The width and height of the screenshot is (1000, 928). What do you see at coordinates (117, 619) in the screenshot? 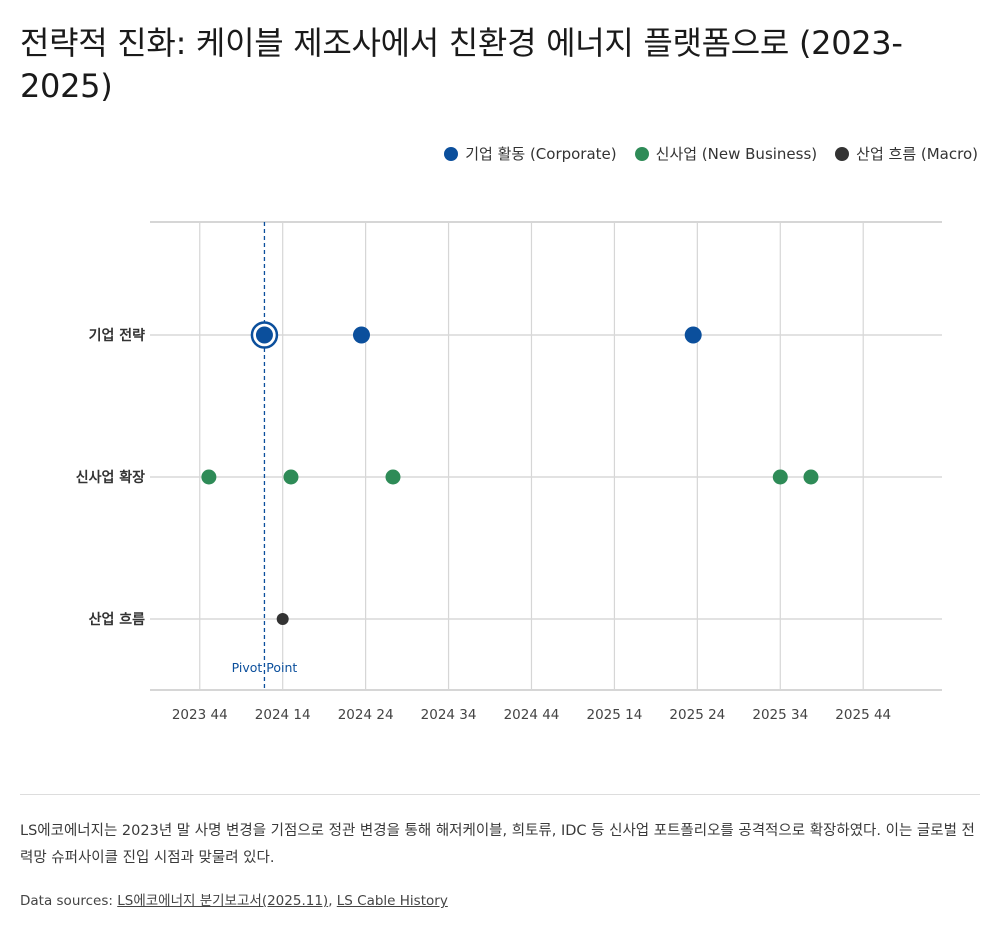
I see `y-category-label: 산업 흐름` at bounding box center [117, 619].